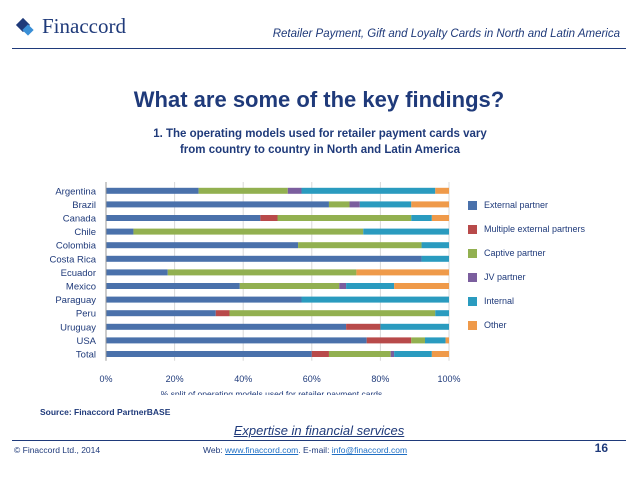 This screenshot has height=479, width=638. I want to click on copyright: © Finaccord Ltd., 2014, so click(57, 450).